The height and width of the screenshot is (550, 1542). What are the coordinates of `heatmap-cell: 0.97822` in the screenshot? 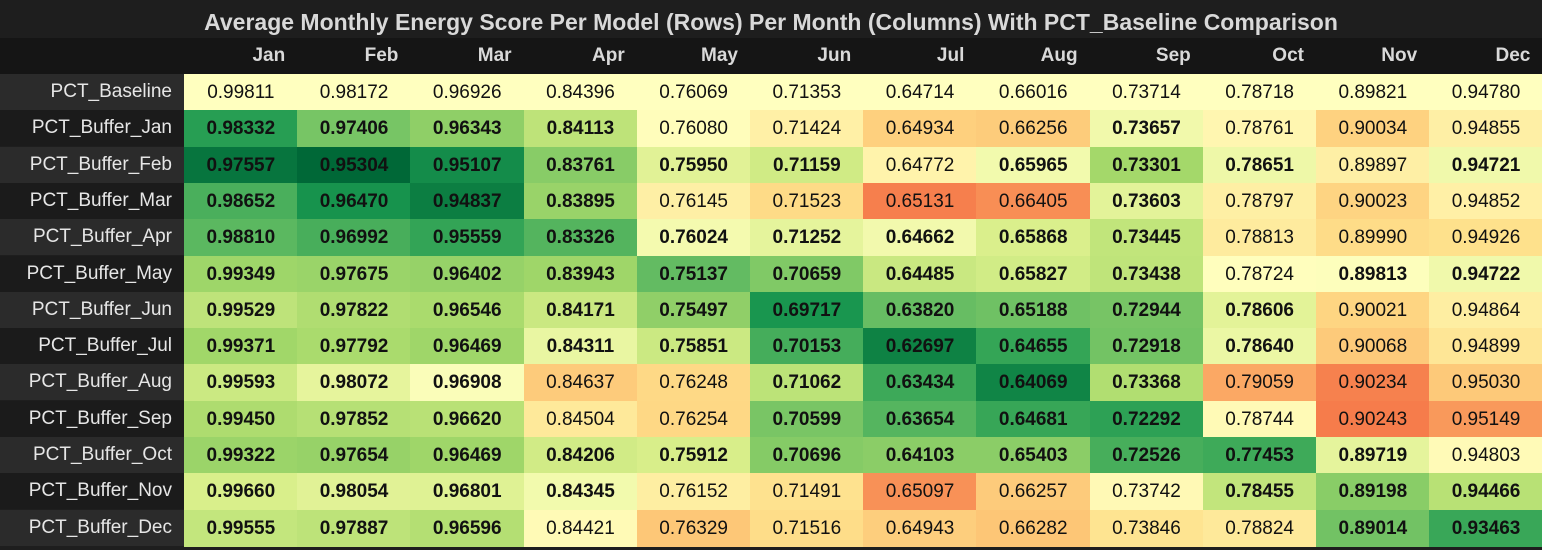 It's located at (354, 310).